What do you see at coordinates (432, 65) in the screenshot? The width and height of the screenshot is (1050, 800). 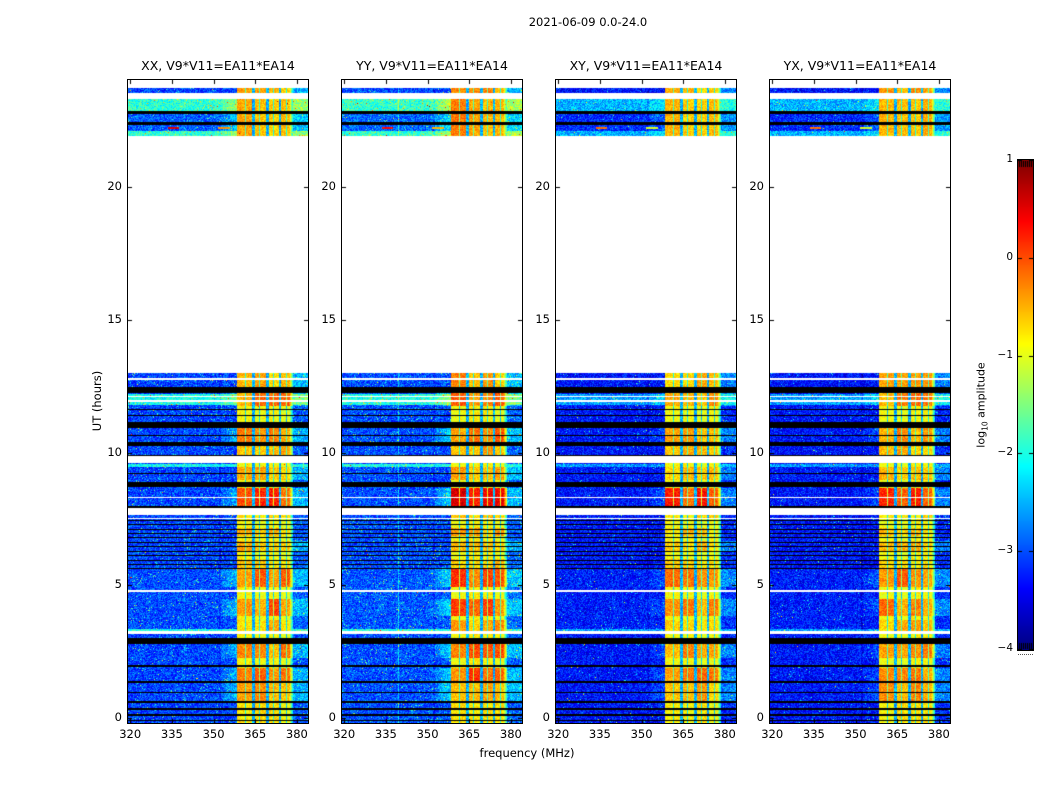 I see `panel-title-yy: YY, V9*V11=EA11*EA14` at bounding box center [432, 65].